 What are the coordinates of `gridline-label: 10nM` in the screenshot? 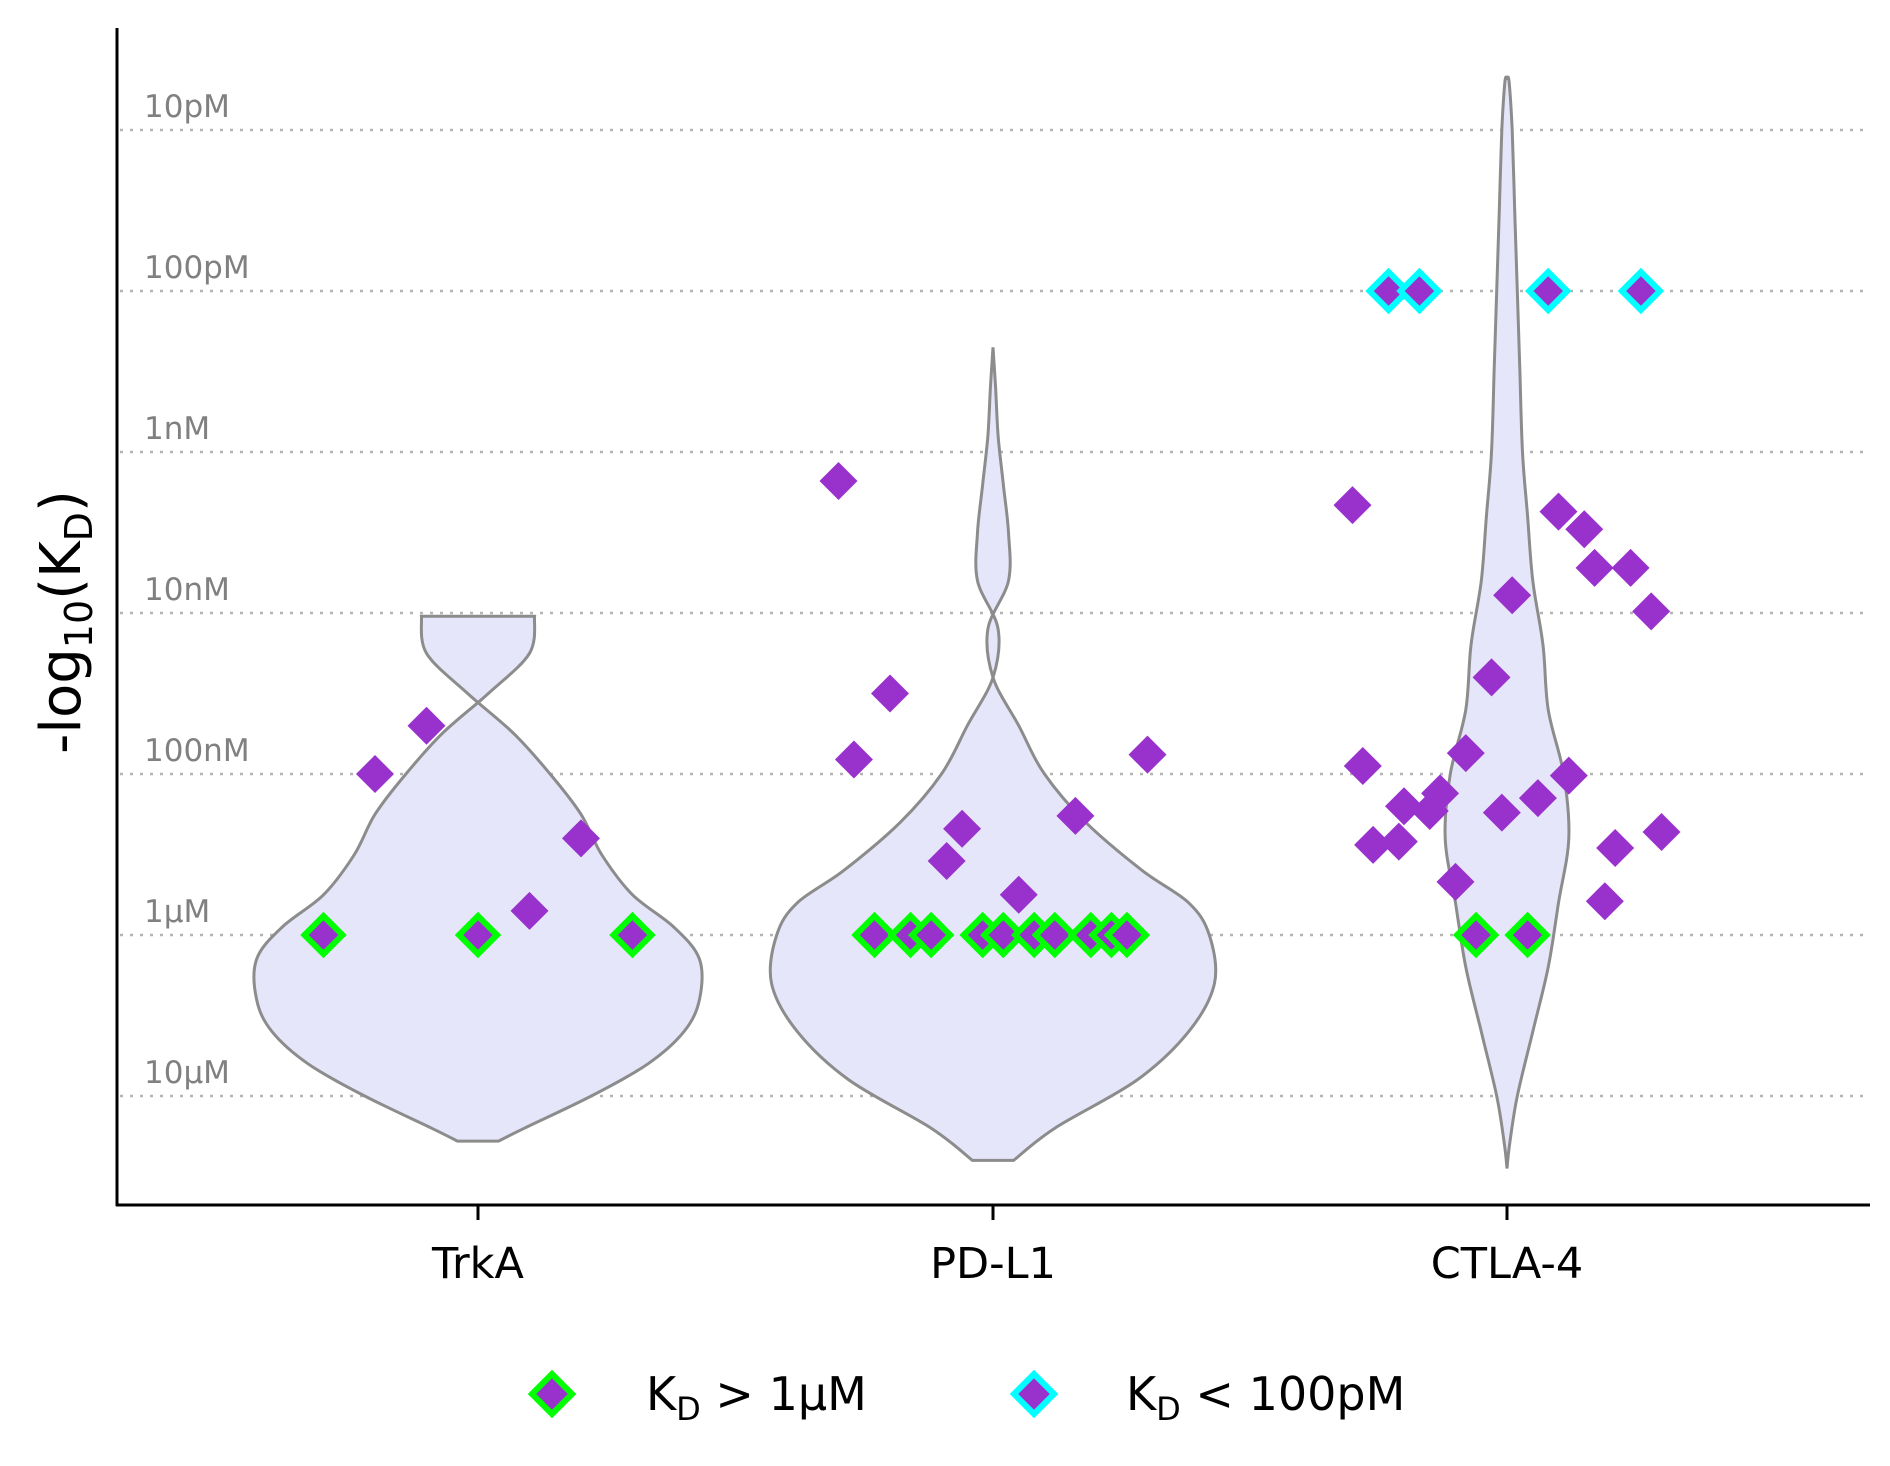 It's located at (187, 590).